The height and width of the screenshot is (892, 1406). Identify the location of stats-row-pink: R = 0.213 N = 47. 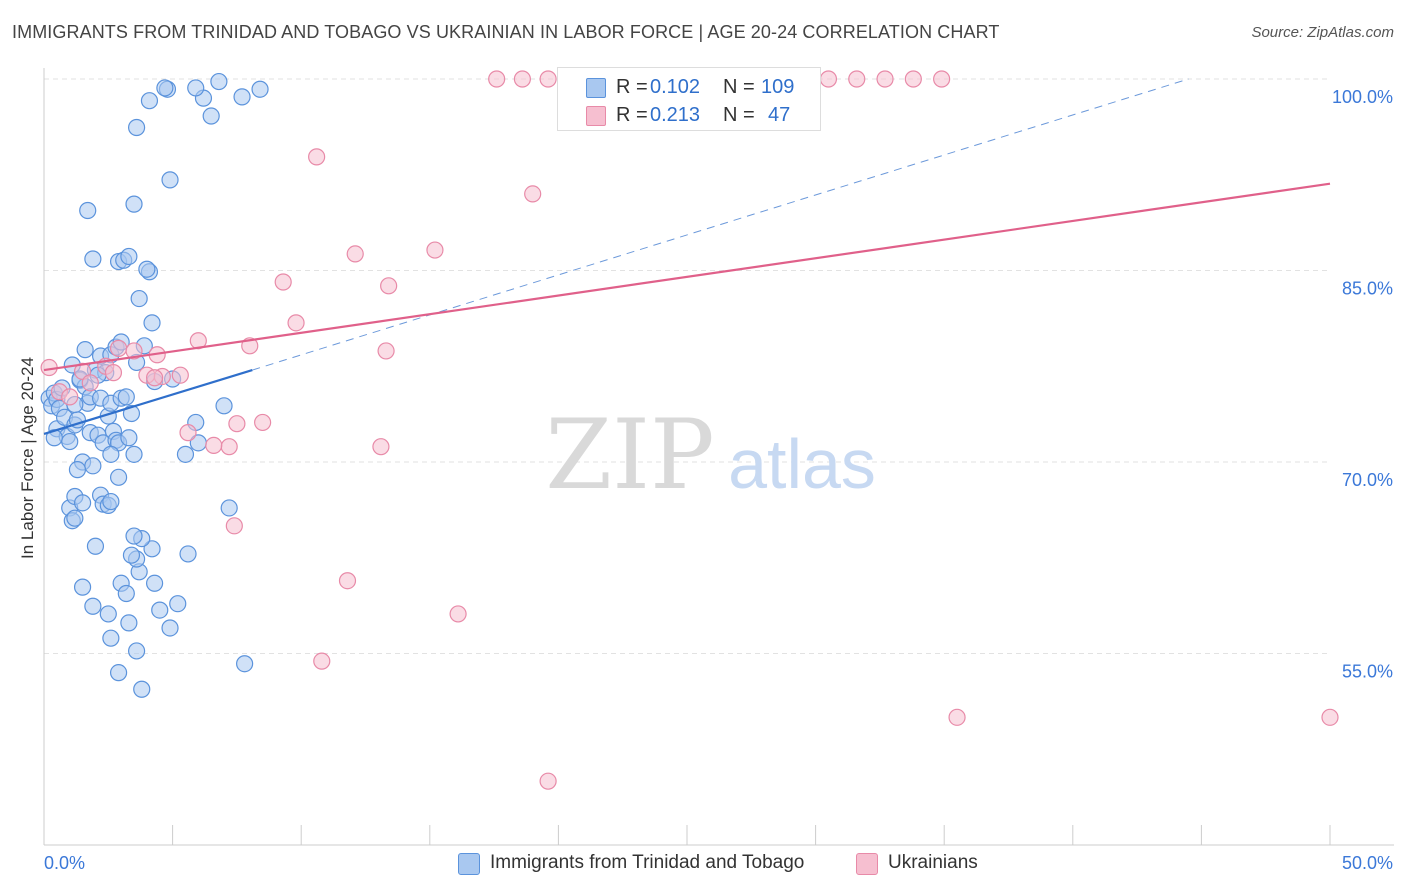
(689, 115).